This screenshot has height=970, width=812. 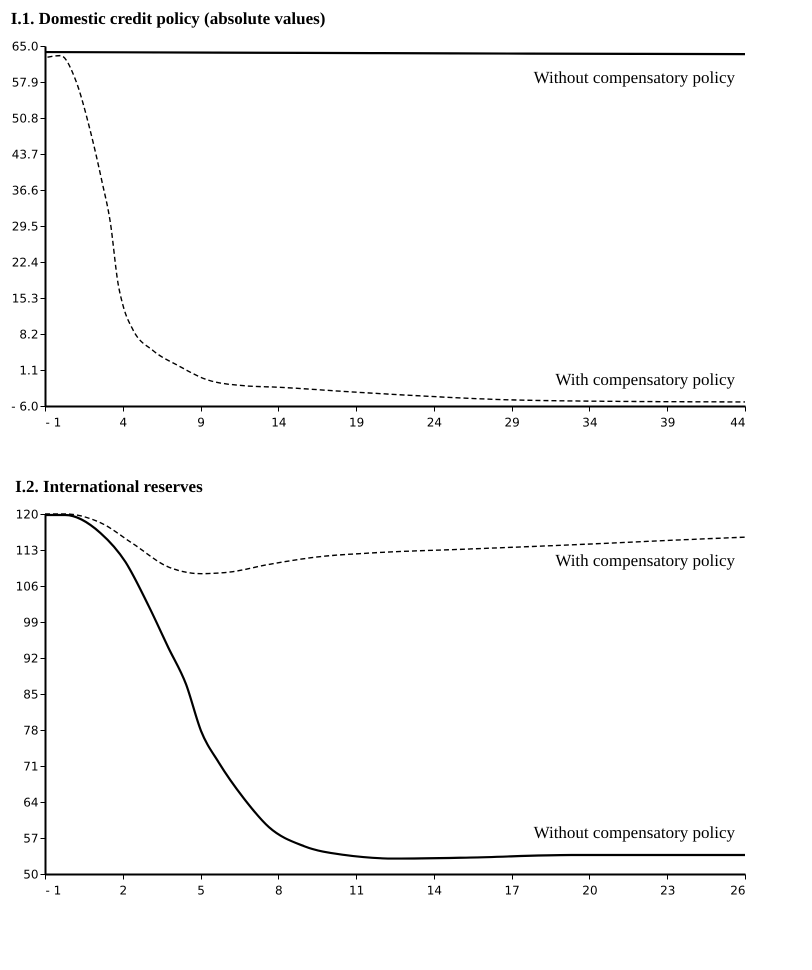 I want to click on y-tick-label: 57.9, so click(x=25, y=83).